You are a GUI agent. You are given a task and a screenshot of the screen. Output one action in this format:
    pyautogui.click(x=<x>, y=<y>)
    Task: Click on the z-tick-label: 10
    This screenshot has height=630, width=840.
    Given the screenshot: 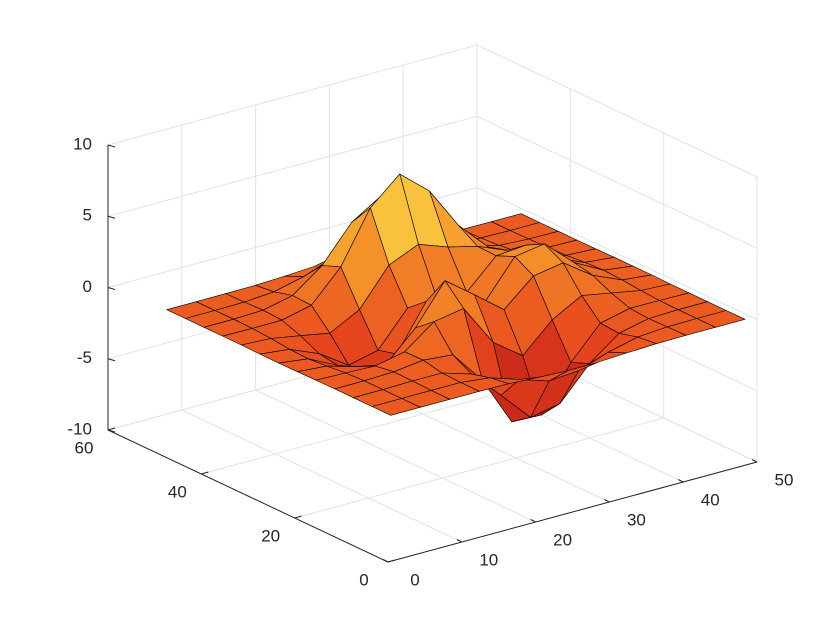 What is the action you would take?
    pyautogui.click(x=82, y=143)
    